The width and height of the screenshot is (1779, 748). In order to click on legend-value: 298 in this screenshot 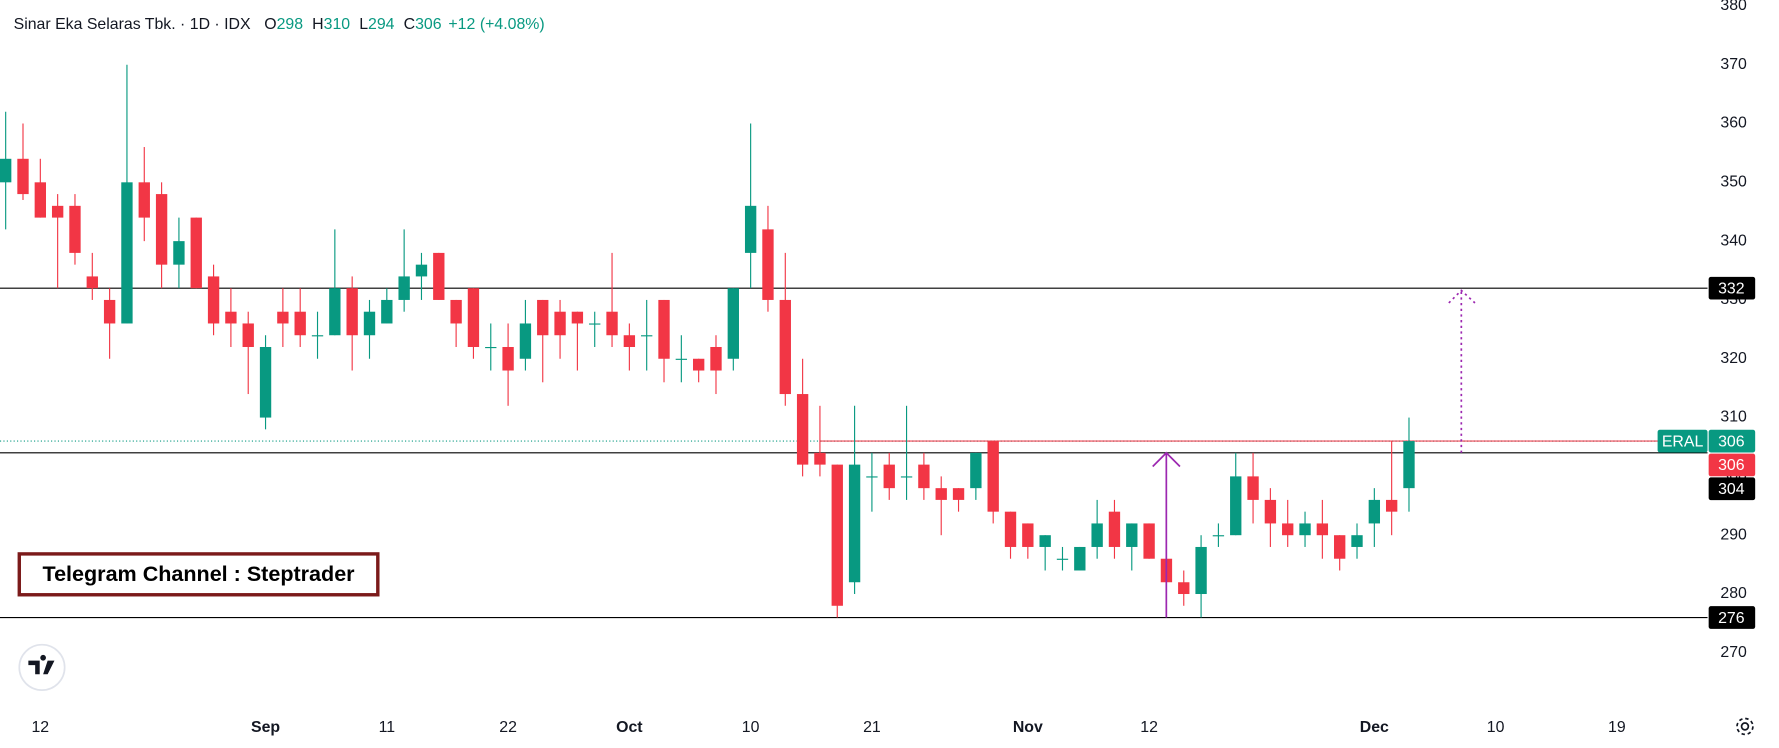, I will do `click(290, 24)`.